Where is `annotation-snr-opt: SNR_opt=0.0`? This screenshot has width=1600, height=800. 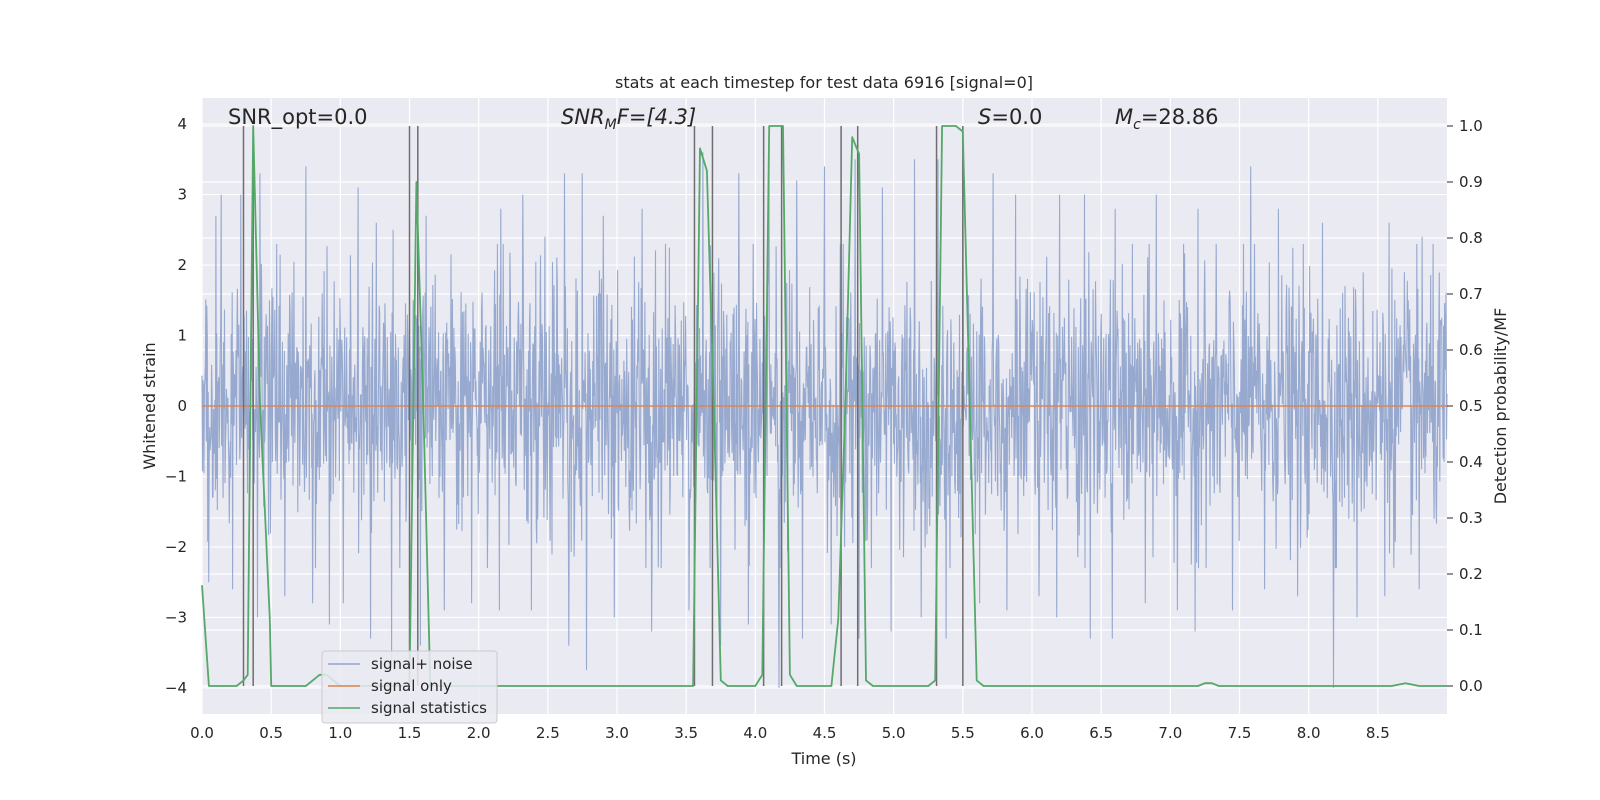 annotation-snr-opt: SNR_opt=0.0 is located at coordinates (298, 117).